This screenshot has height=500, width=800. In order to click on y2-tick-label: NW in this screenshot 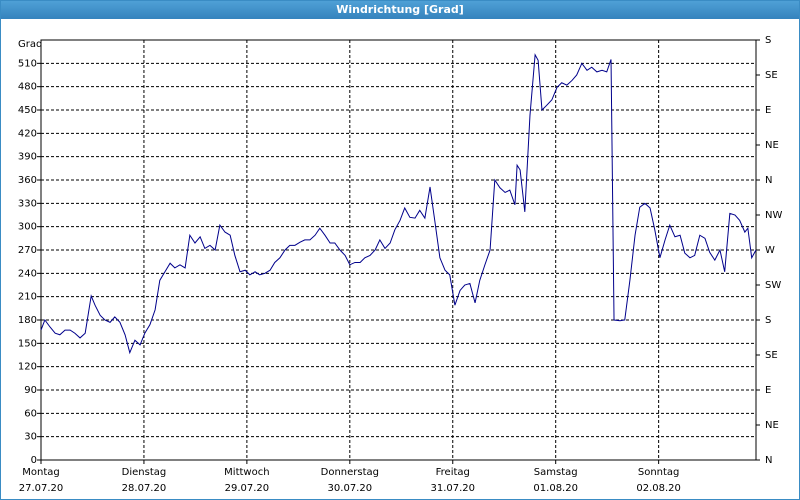, I will do `click(773, 215)`.